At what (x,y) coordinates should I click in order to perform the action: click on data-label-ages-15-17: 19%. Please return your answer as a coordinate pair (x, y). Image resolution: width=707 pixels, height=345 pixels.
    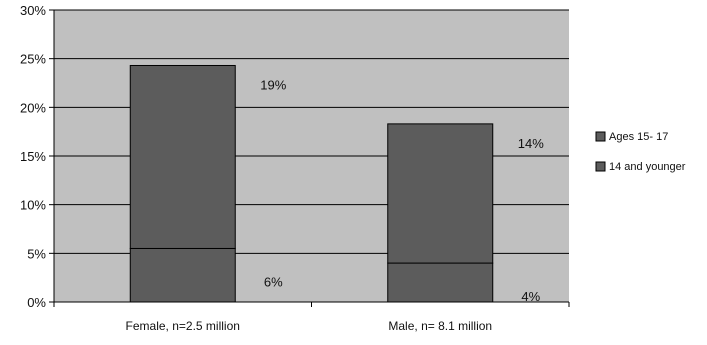
    Looking at the image, I should click on (273, 84).